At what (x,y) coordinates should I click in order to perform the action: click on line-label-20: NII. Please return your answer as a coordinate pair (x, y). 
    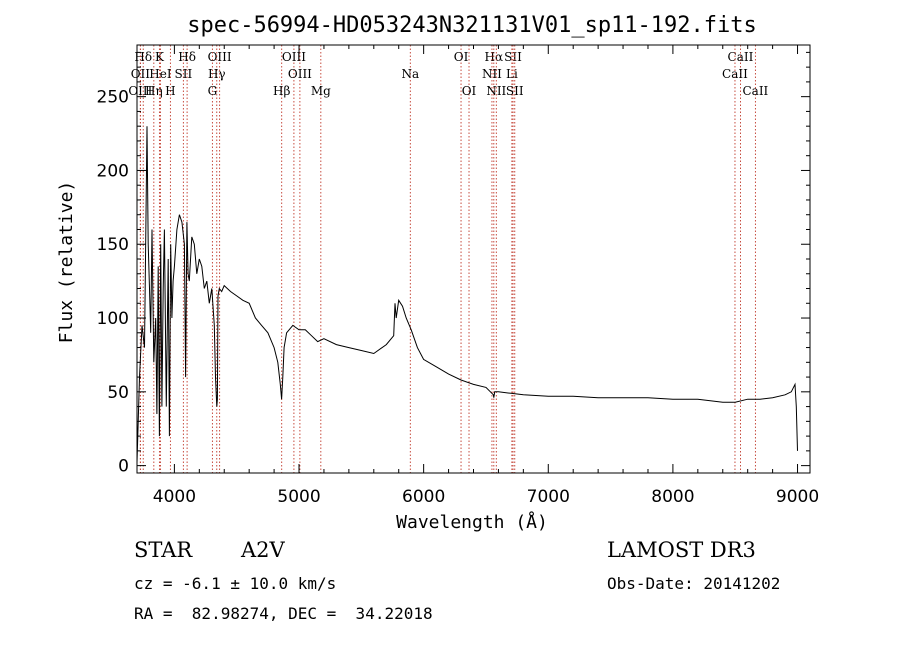
    Looking at the image, I should click on (492, 74).